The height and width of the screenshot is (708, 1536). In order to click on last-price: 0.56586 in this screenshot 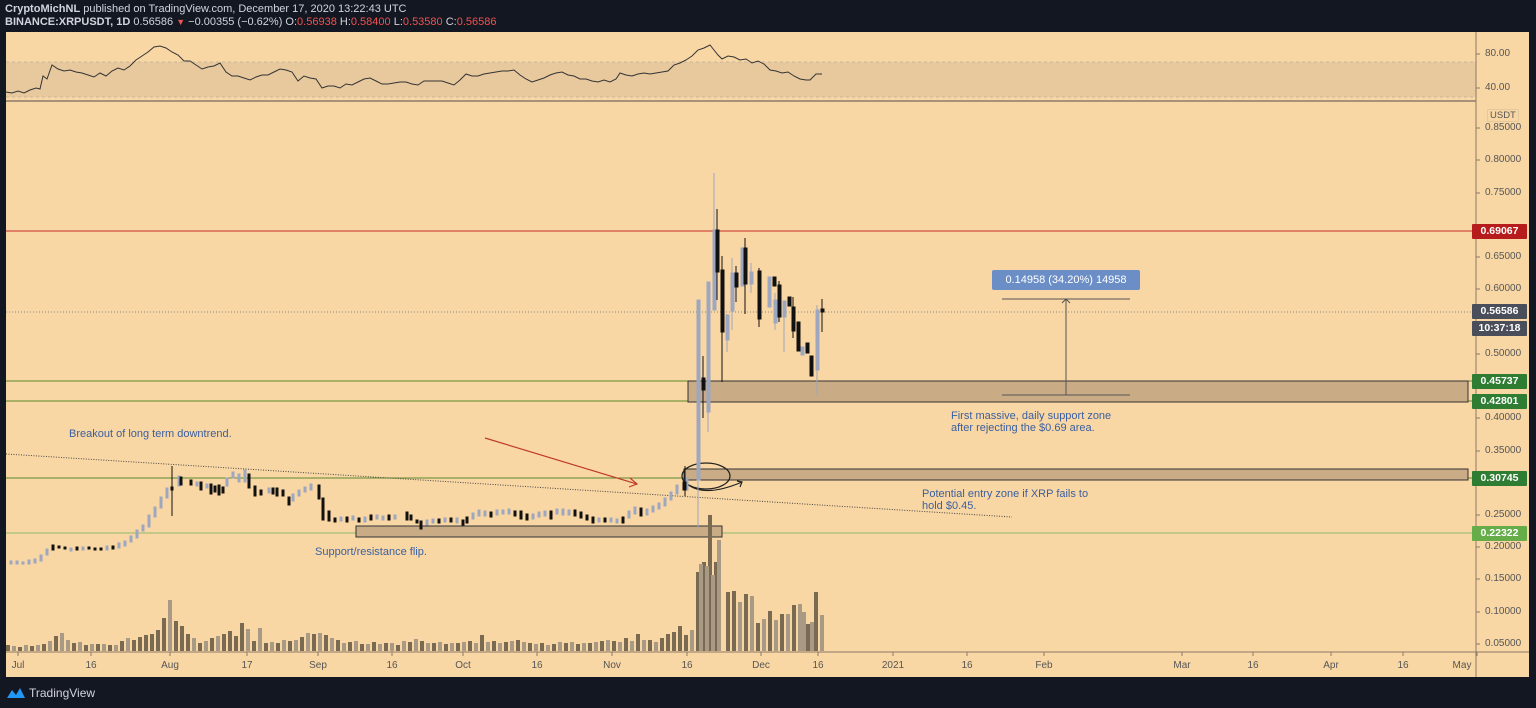, I will do `click(153, 22)`.